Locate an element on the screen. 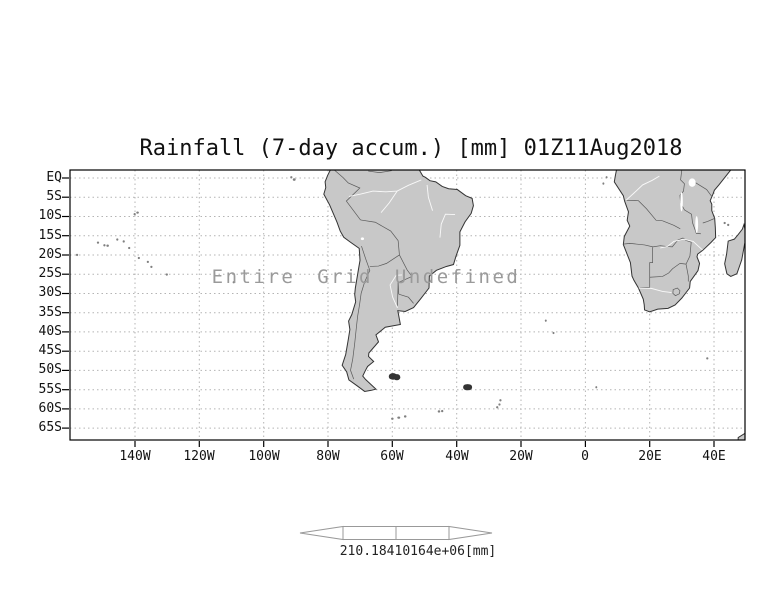 The height and width of the screenshot is (612, 784). lon-axis-label: 20W is located at coordinates (521, 456).